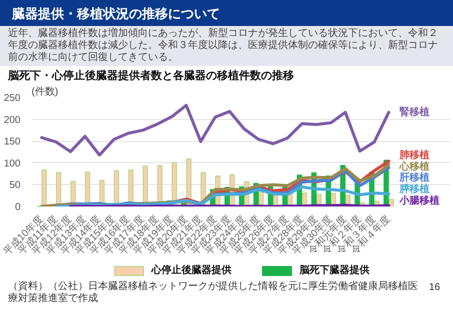 Image resolution: width=453 pixels, height=320 pixels. I want to click on series-label: 小腸移植, so click(419, 200).